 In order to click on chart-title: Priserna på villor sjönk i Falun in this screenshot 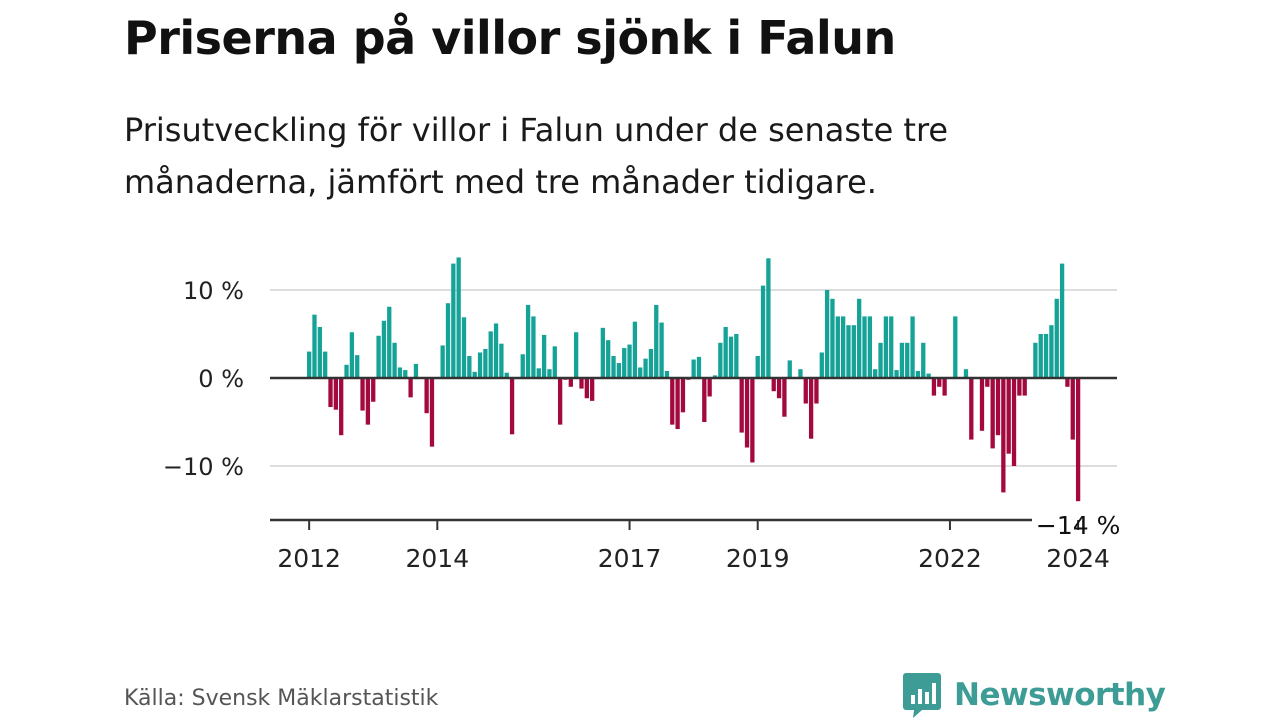, I will do `click(510, 38)`.